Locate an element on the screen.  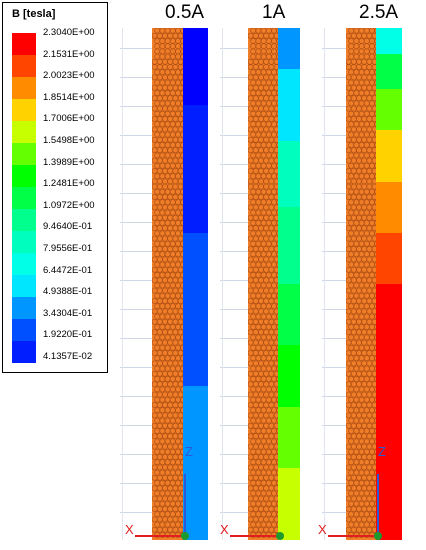
panel-title: 2.5A is located at coordinates (379, 12).